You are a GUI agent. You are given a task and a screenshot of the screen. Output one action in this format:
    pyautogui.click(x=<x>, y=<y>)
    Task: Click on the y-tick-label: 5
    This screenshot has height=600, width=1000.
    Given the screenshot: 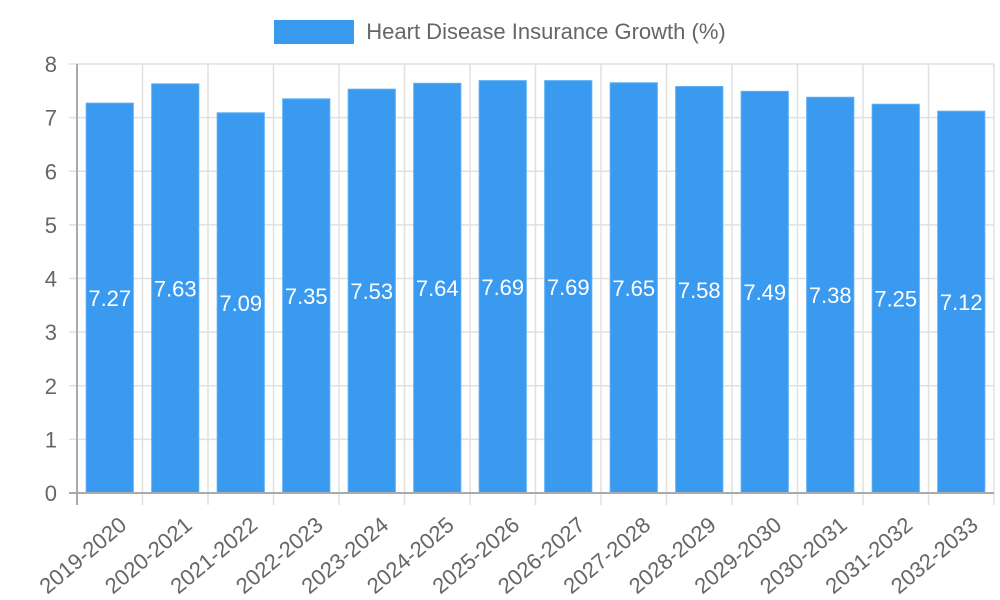 What is the action you would take?
    pyautogui.click(x=51, y=225)
    